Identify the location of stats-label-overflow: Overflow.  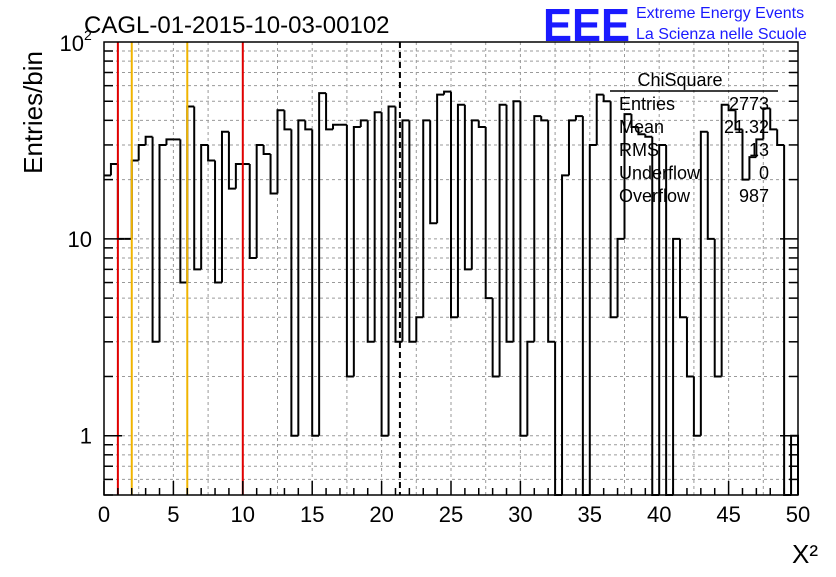
(655, 196).